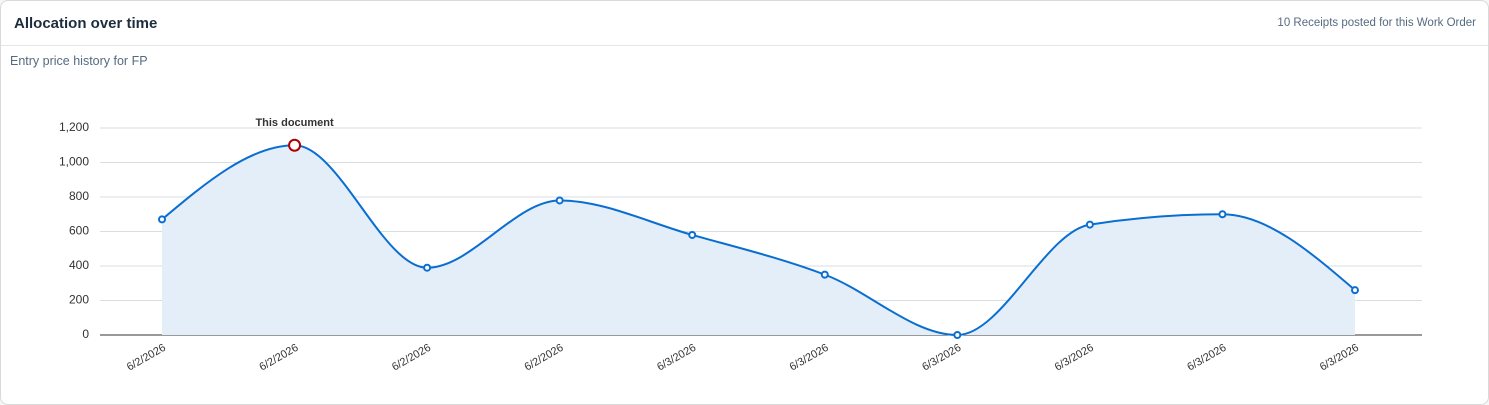 The height and width of the screenshot is (405, 1489). Describe the element at coordinates (79, 196) in the screenshot. I see `y-tick-label: 800` at that location.